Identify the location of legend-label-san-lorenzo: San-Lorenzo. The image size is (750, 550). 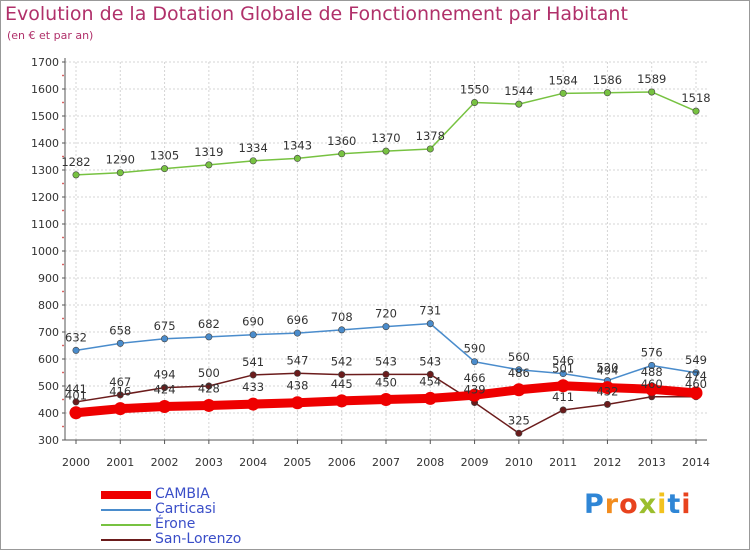
(198, 539).